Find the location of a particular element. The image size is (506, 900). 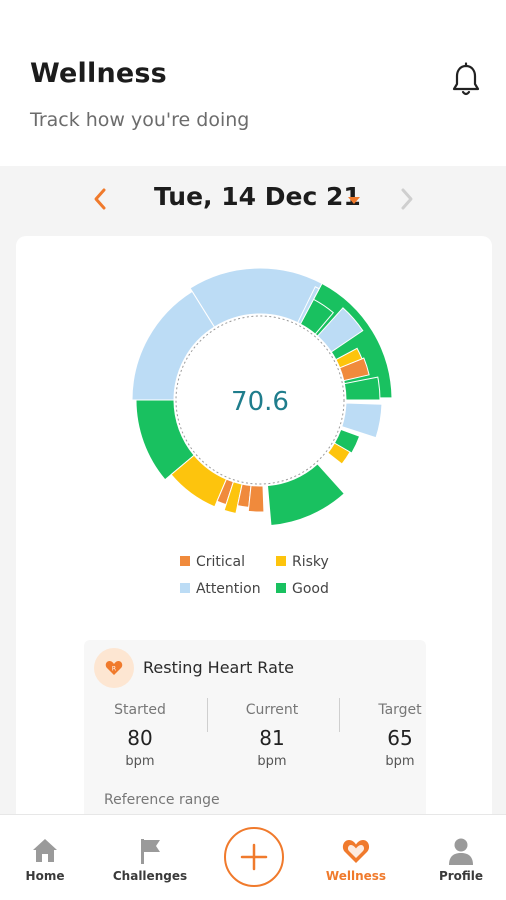

stat-label: Target is located at coordinates (400, 710).